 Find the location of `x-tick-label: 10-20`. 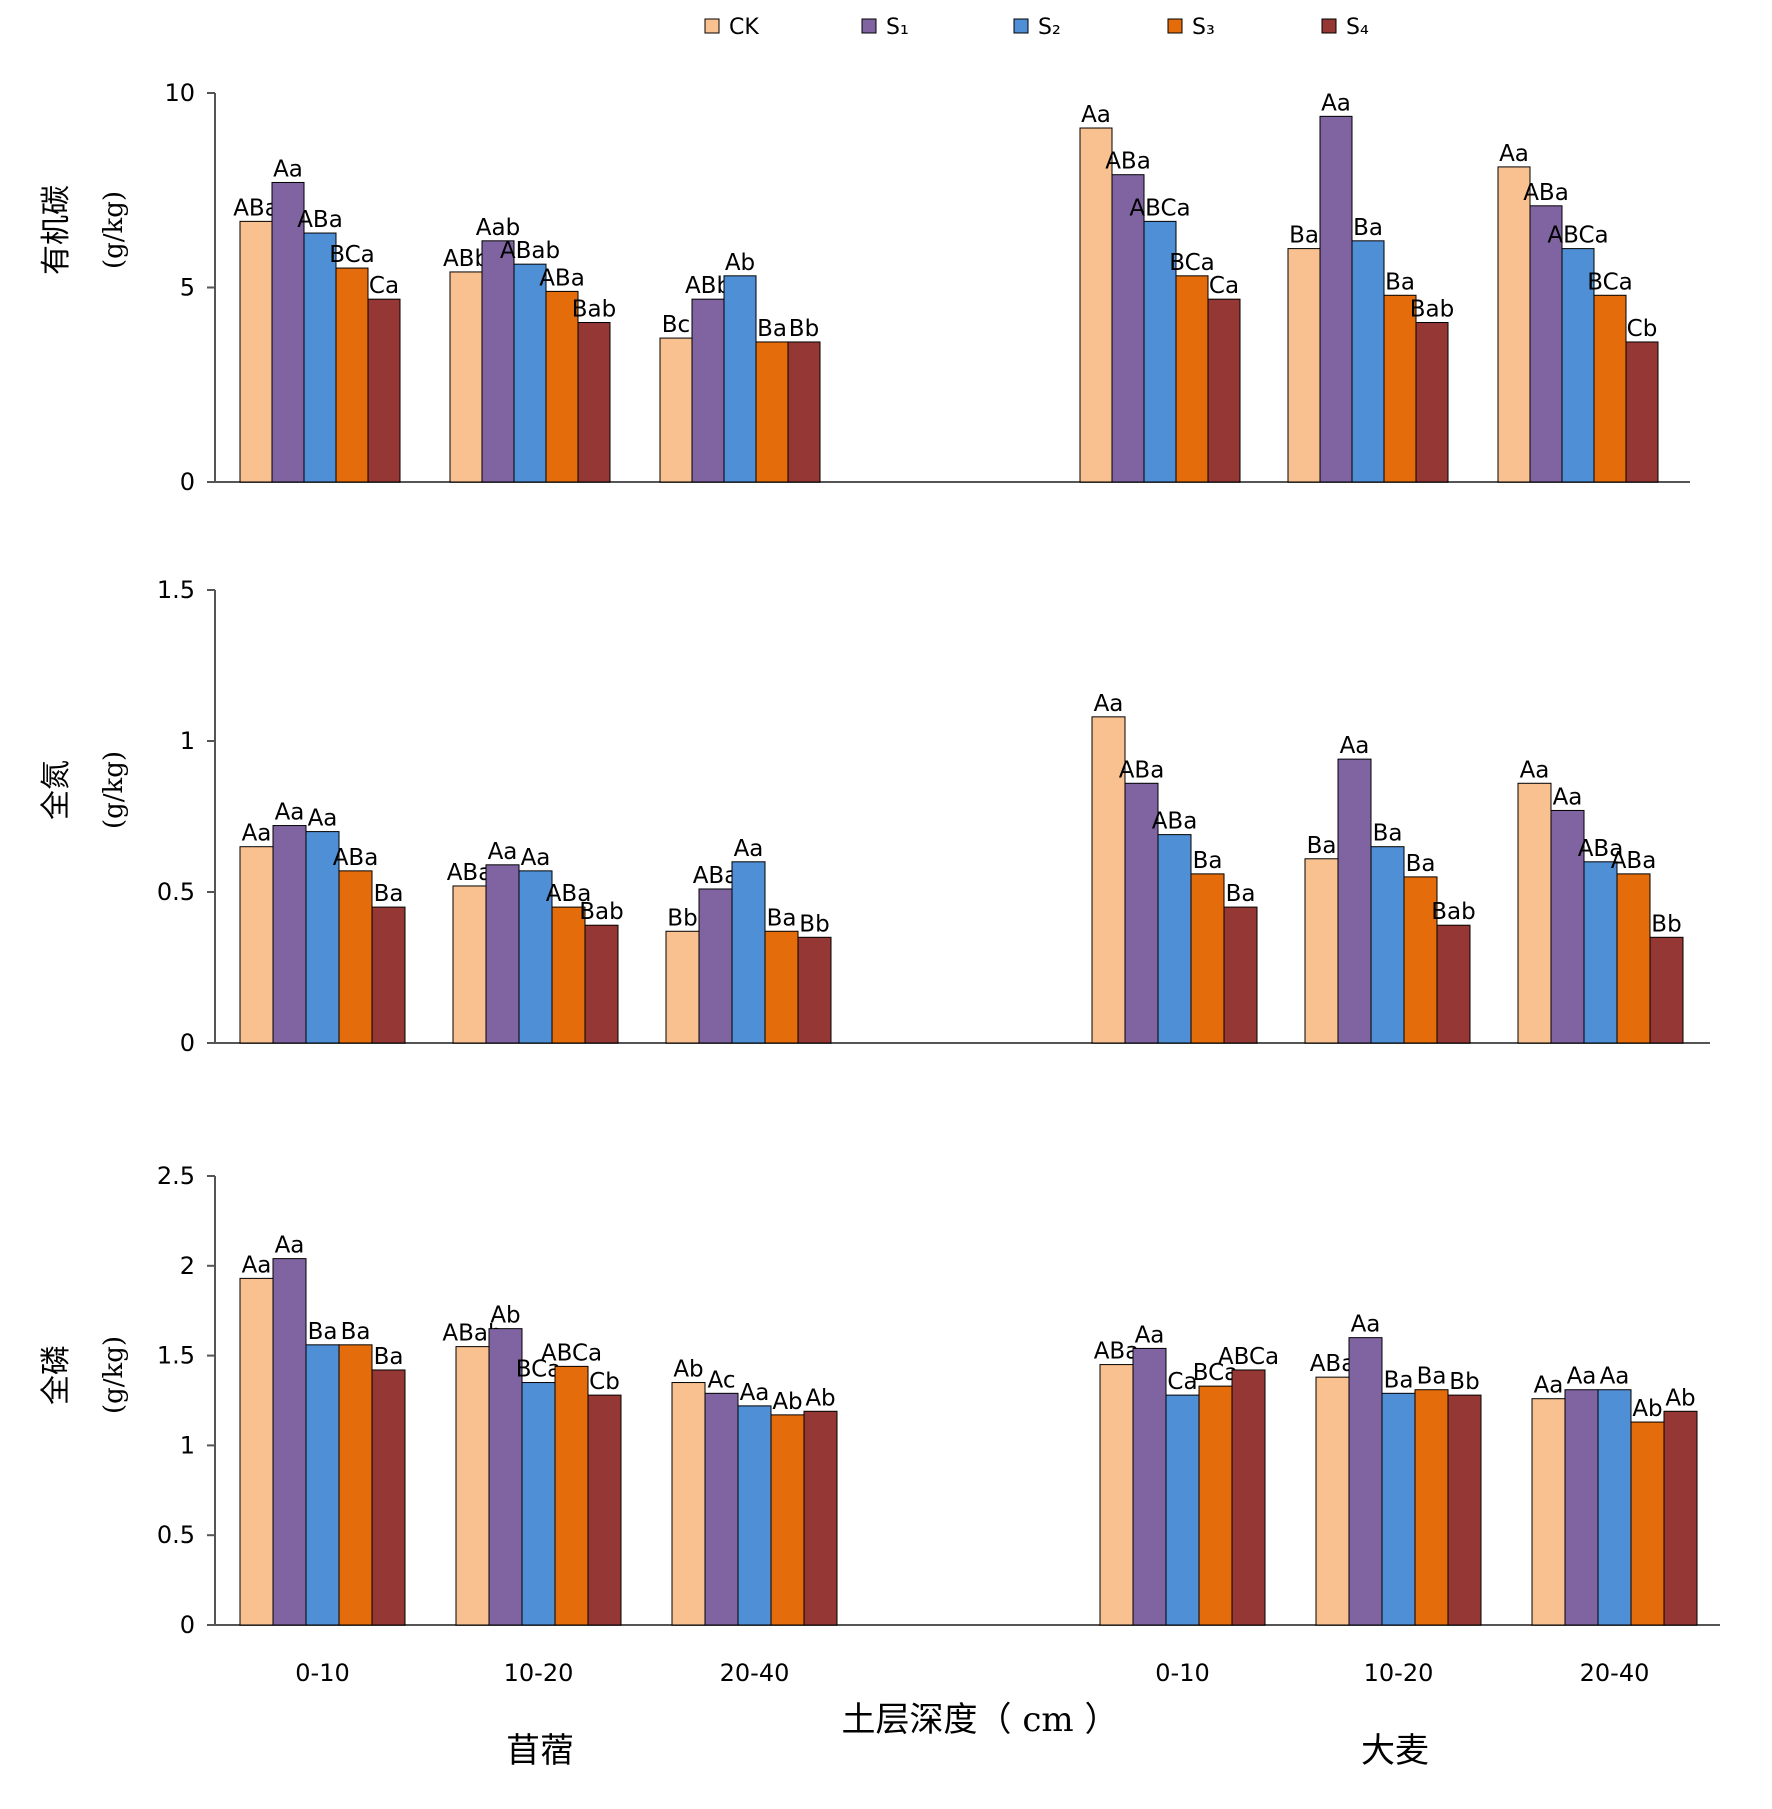

x-tick-label: 10-20 is located at coordinates (1399, 1673).